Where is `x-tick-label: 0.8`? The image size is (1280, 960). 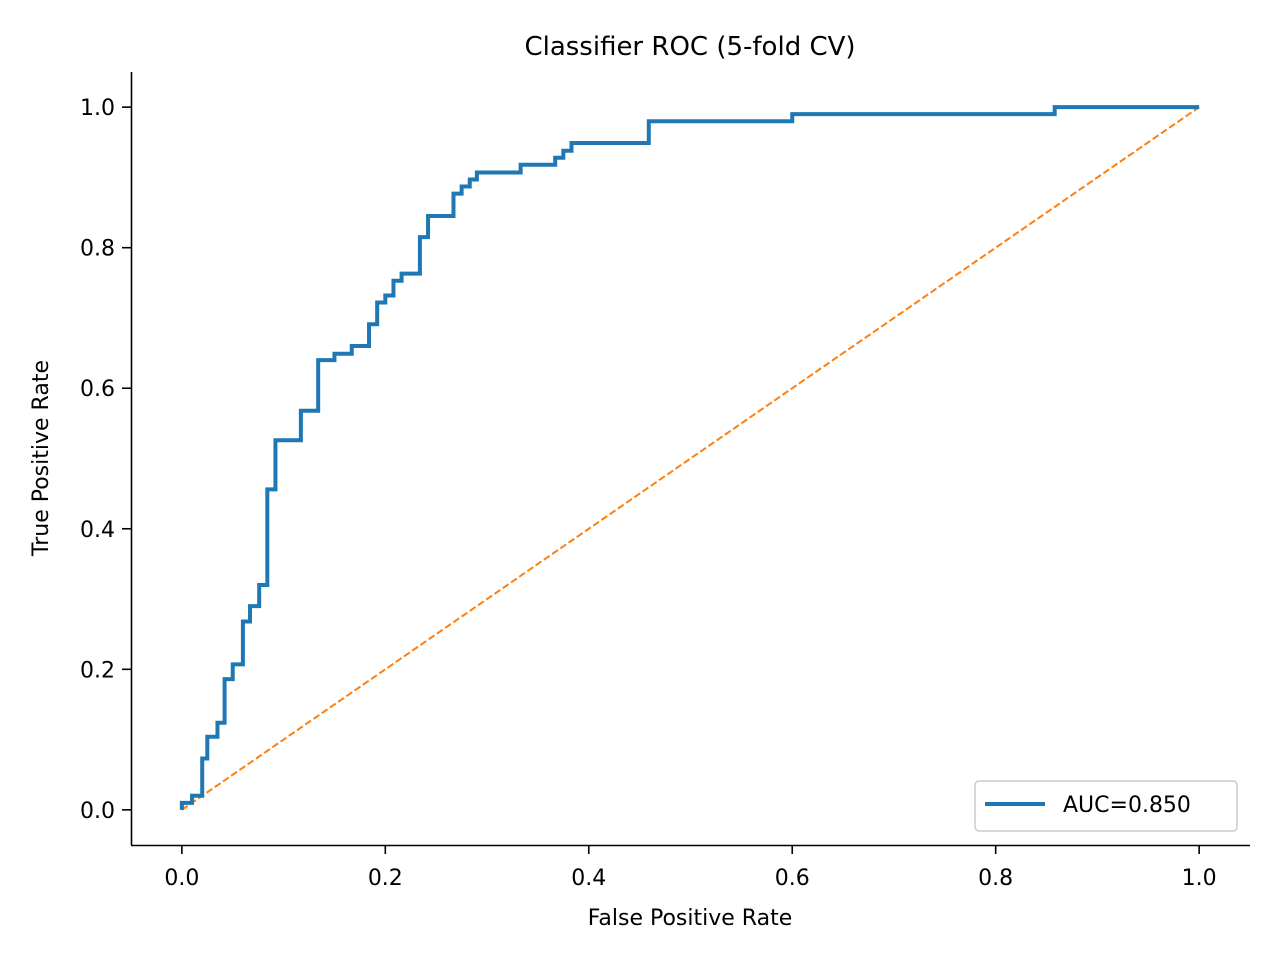 x-tick-label: 0.8 is located at coordinates (995, 878).